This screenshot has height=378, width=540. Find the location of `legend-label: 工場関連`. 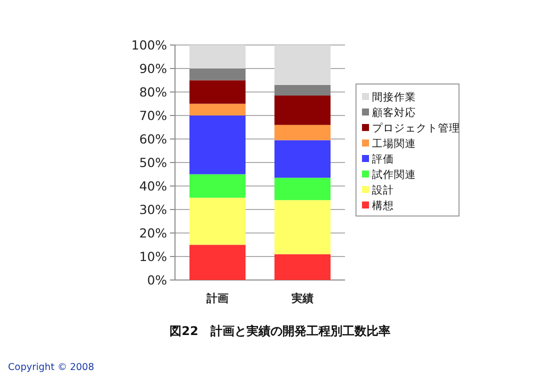

legend-label: 工場関連 is located at coordinates (394, 143).